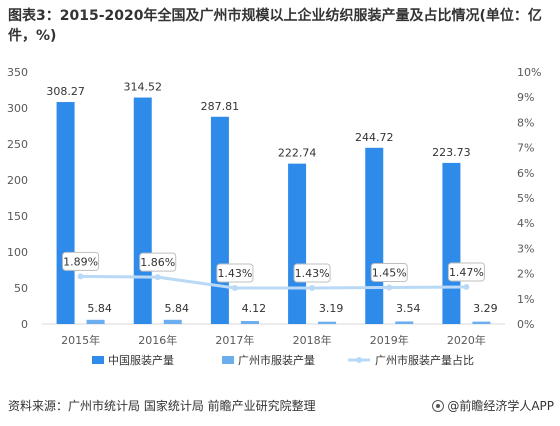  I want to click on left-axis-tick-label: 150, so click(17, 216).